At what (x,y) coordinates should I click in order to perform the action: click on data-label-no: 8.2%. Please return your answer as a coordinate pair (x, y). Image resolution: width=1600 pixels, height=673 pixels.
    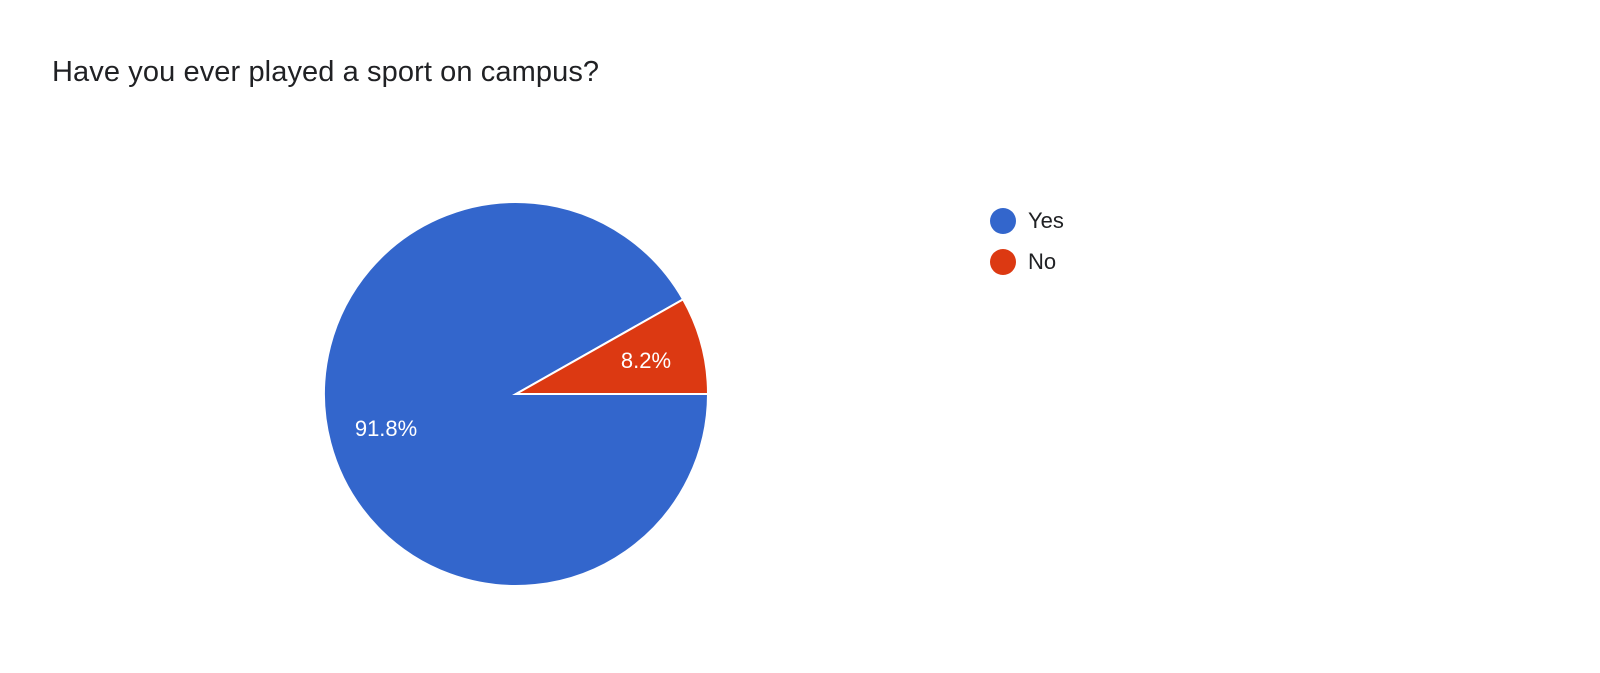
    Looking at the image, I should click on (646, 360).